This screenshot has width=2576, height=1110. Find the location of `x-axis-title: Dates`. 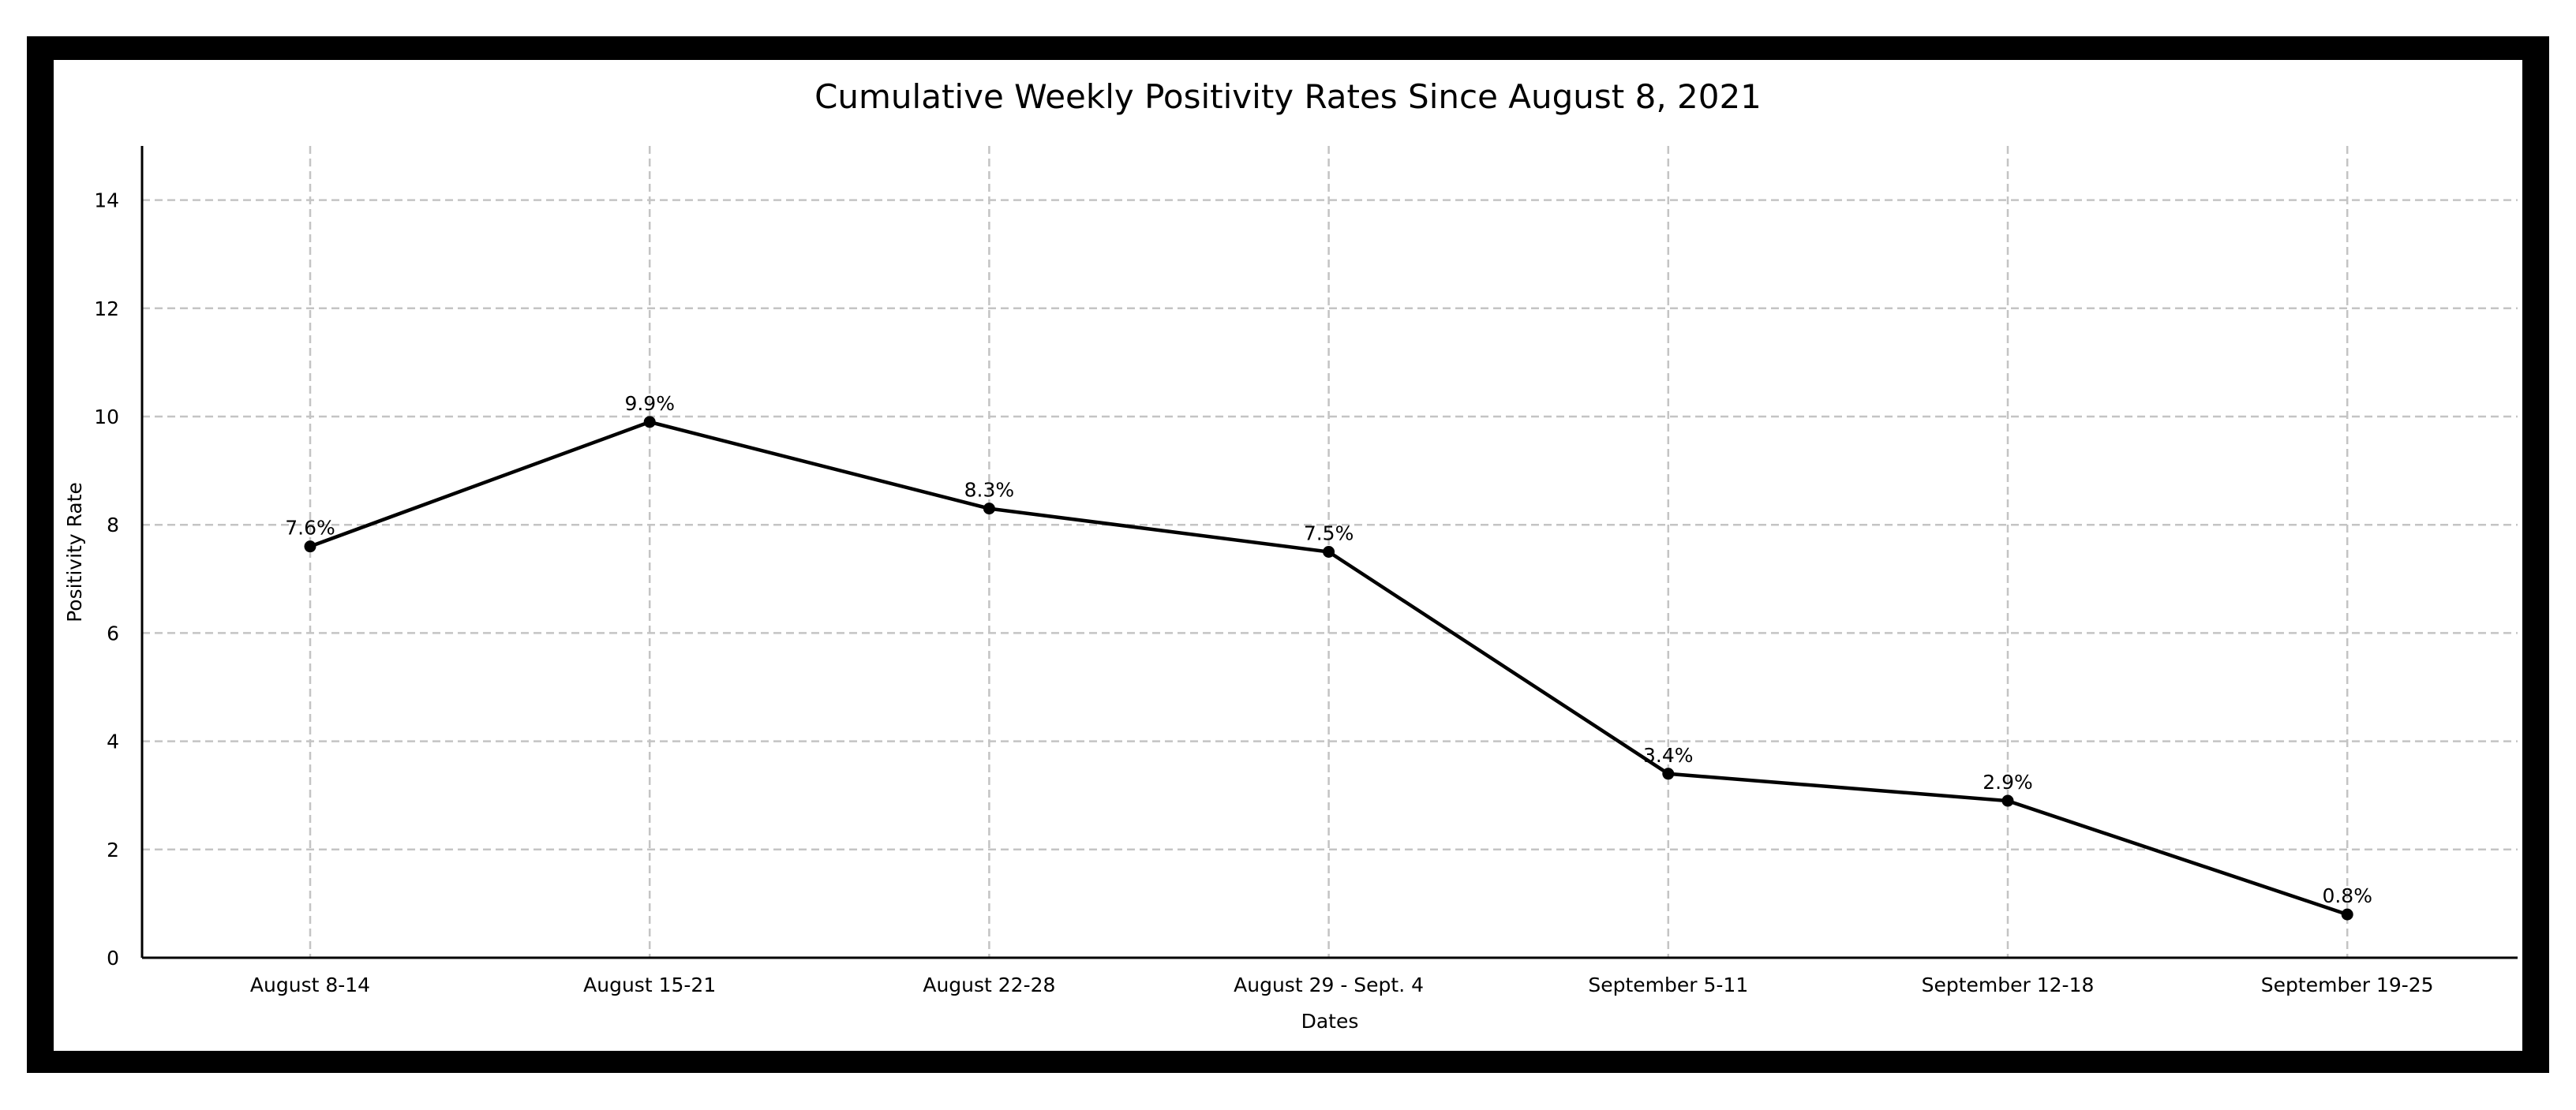

x-axis-title: Dates is located at coordinates (1330, 1021).